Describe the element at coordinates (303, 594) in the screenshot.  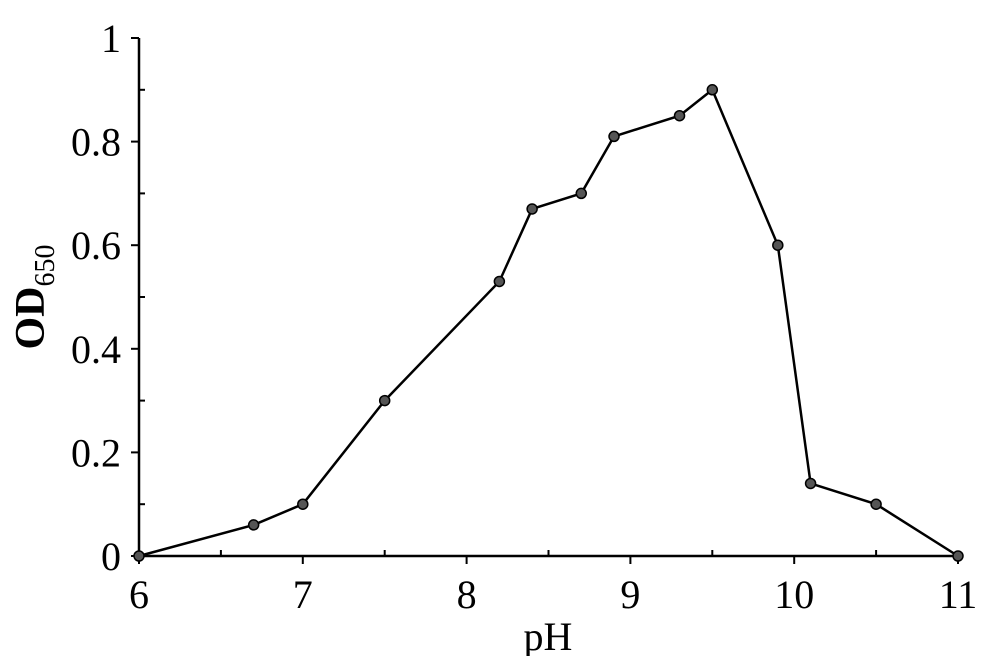
I see `x-tick-label: 7` at that location.